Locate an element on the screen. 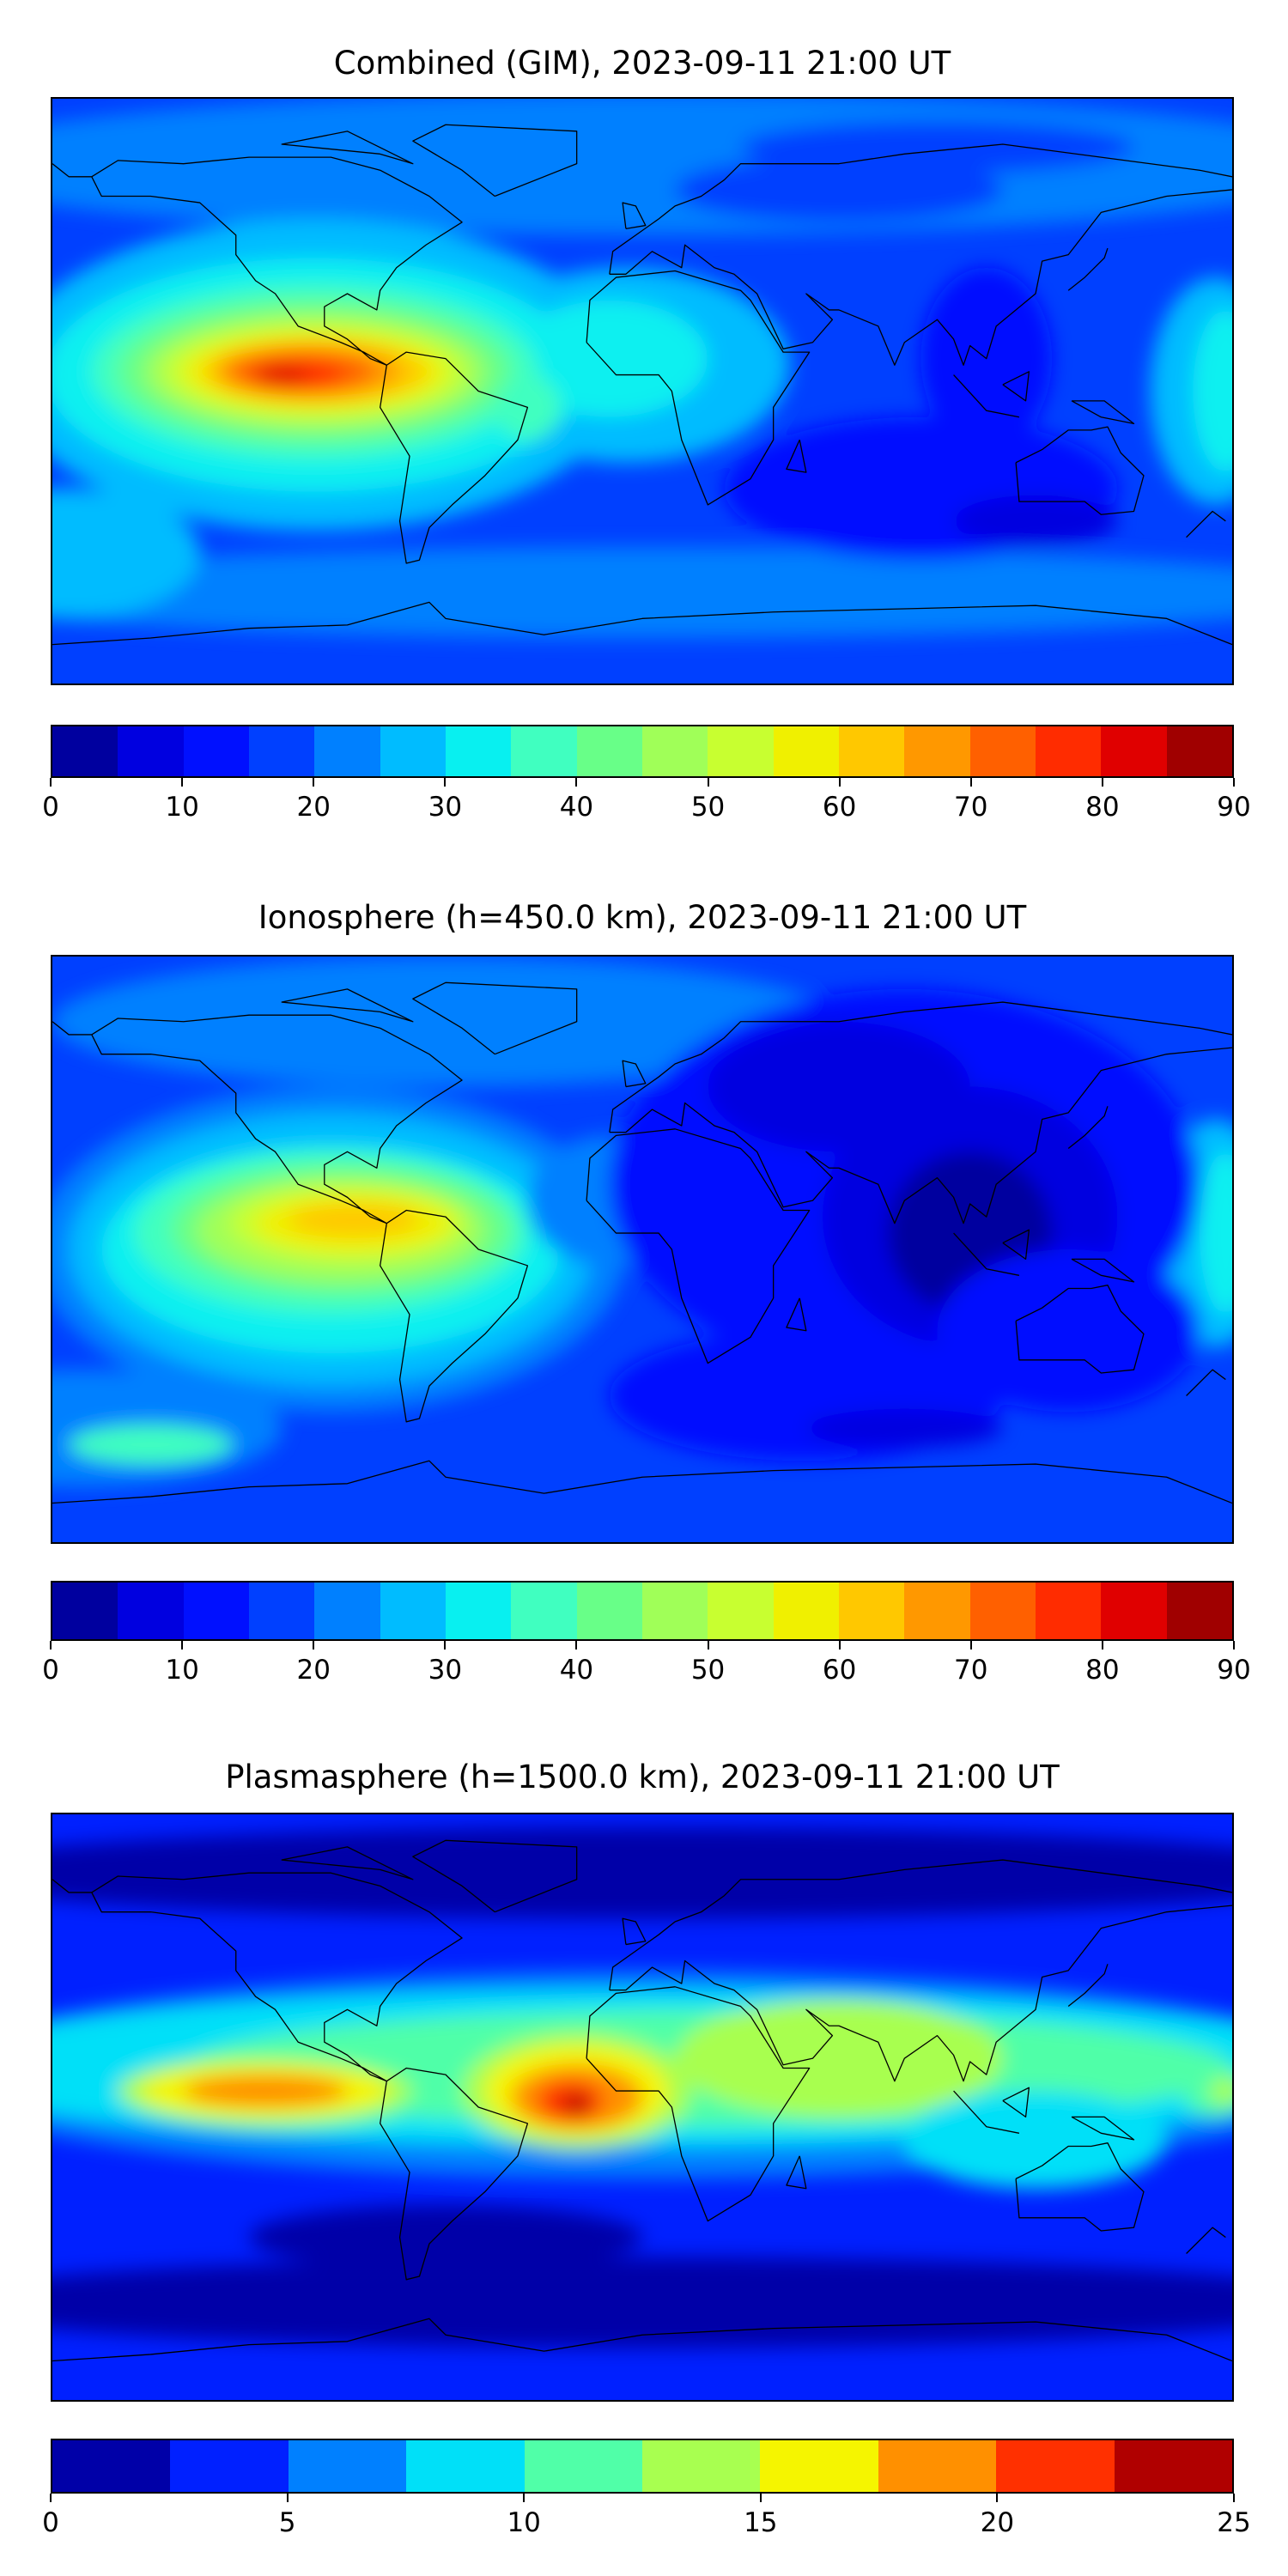  colorbar-plasmasphere is located at coordinates (642, 2466).